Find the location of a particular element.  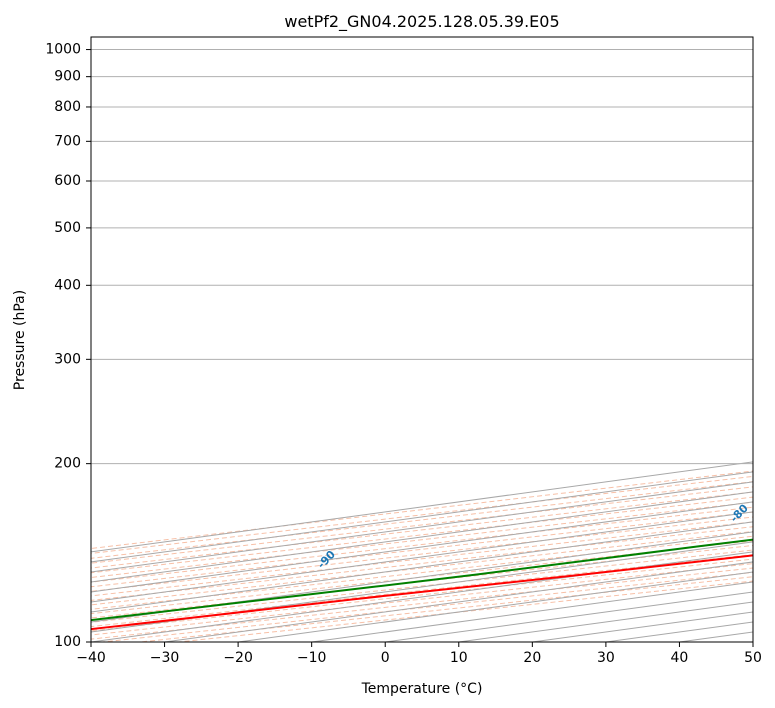

x-tick-label: 30 is located at coordinates (606, 658).